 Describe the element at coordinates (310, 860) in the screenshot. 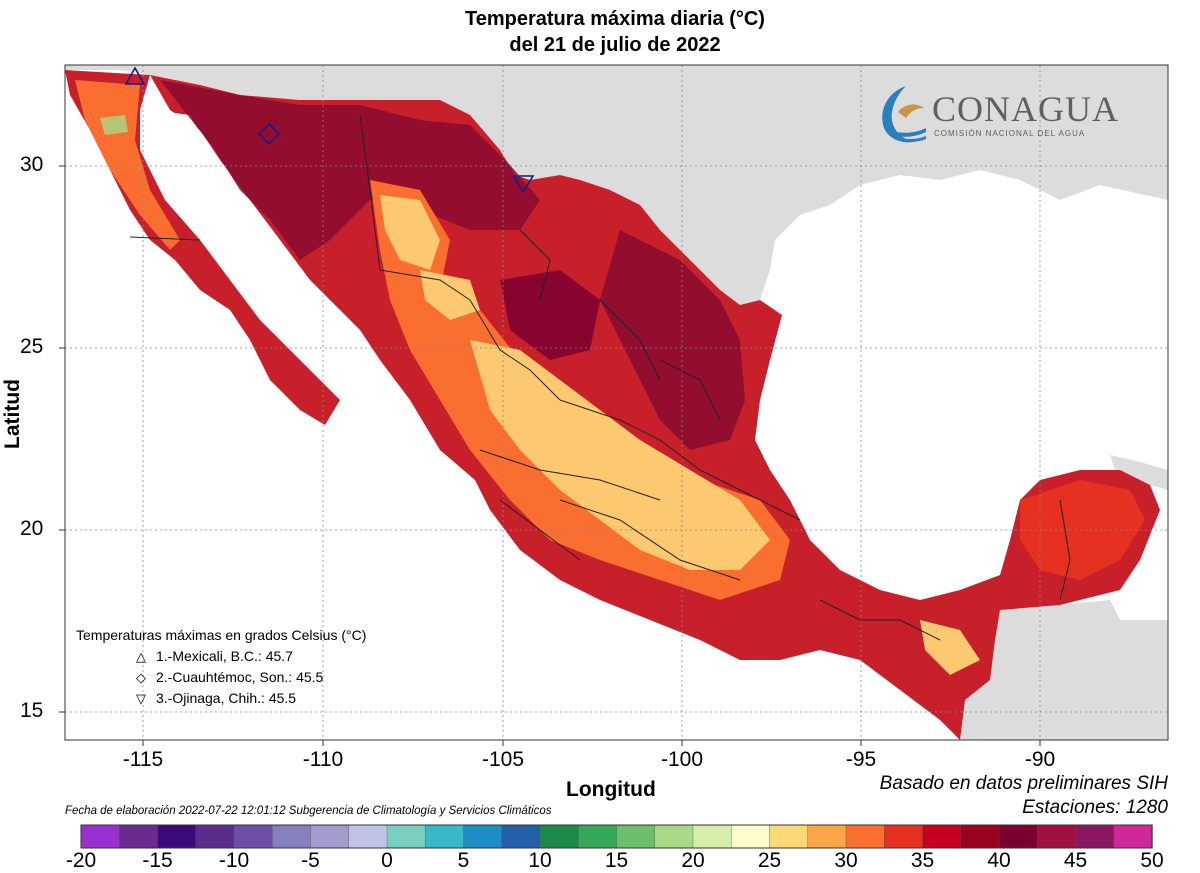

I see `colorbar-tick-label: -5` at that location.